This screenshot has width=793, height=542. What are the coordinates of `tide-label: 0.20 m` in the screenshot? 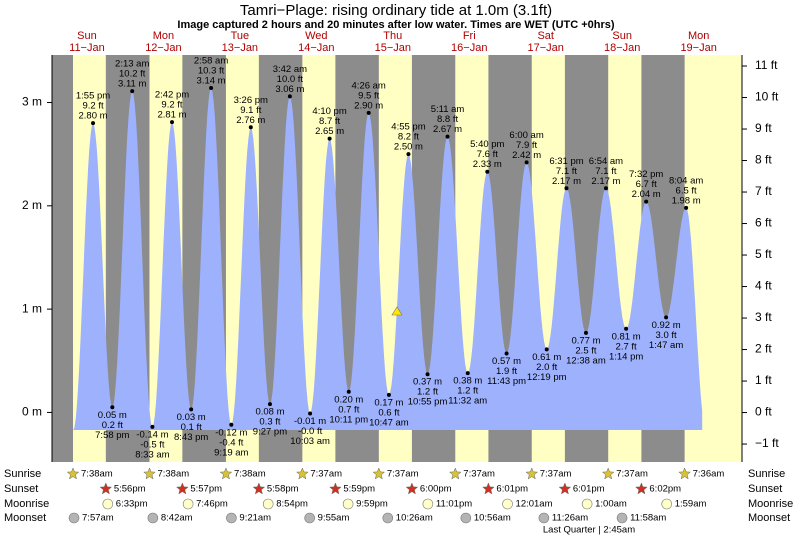 It's located at (348, 399).